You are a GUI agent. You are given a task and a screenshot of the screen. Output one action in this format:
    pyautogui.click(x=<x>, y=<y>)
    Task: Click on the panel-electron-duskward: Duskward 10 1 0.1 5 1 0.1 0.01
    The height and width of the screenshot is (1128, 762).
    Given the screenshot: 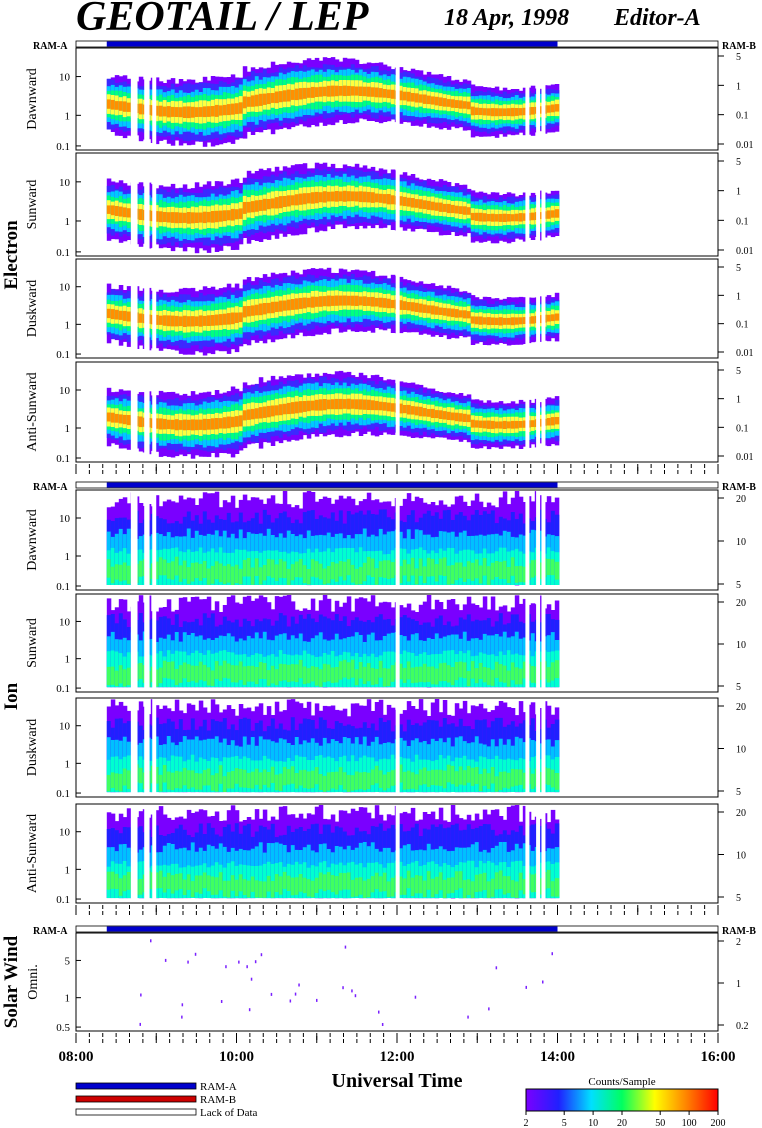 What is the action you would take?
    pyautogui.click(x=389, y=309)
    